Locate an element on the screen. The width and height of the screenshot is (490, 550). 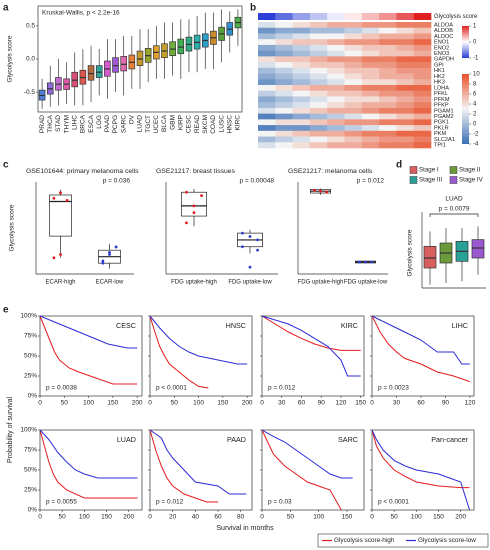
y-tick-label: -0.5 is located at coordinates (30, 92).